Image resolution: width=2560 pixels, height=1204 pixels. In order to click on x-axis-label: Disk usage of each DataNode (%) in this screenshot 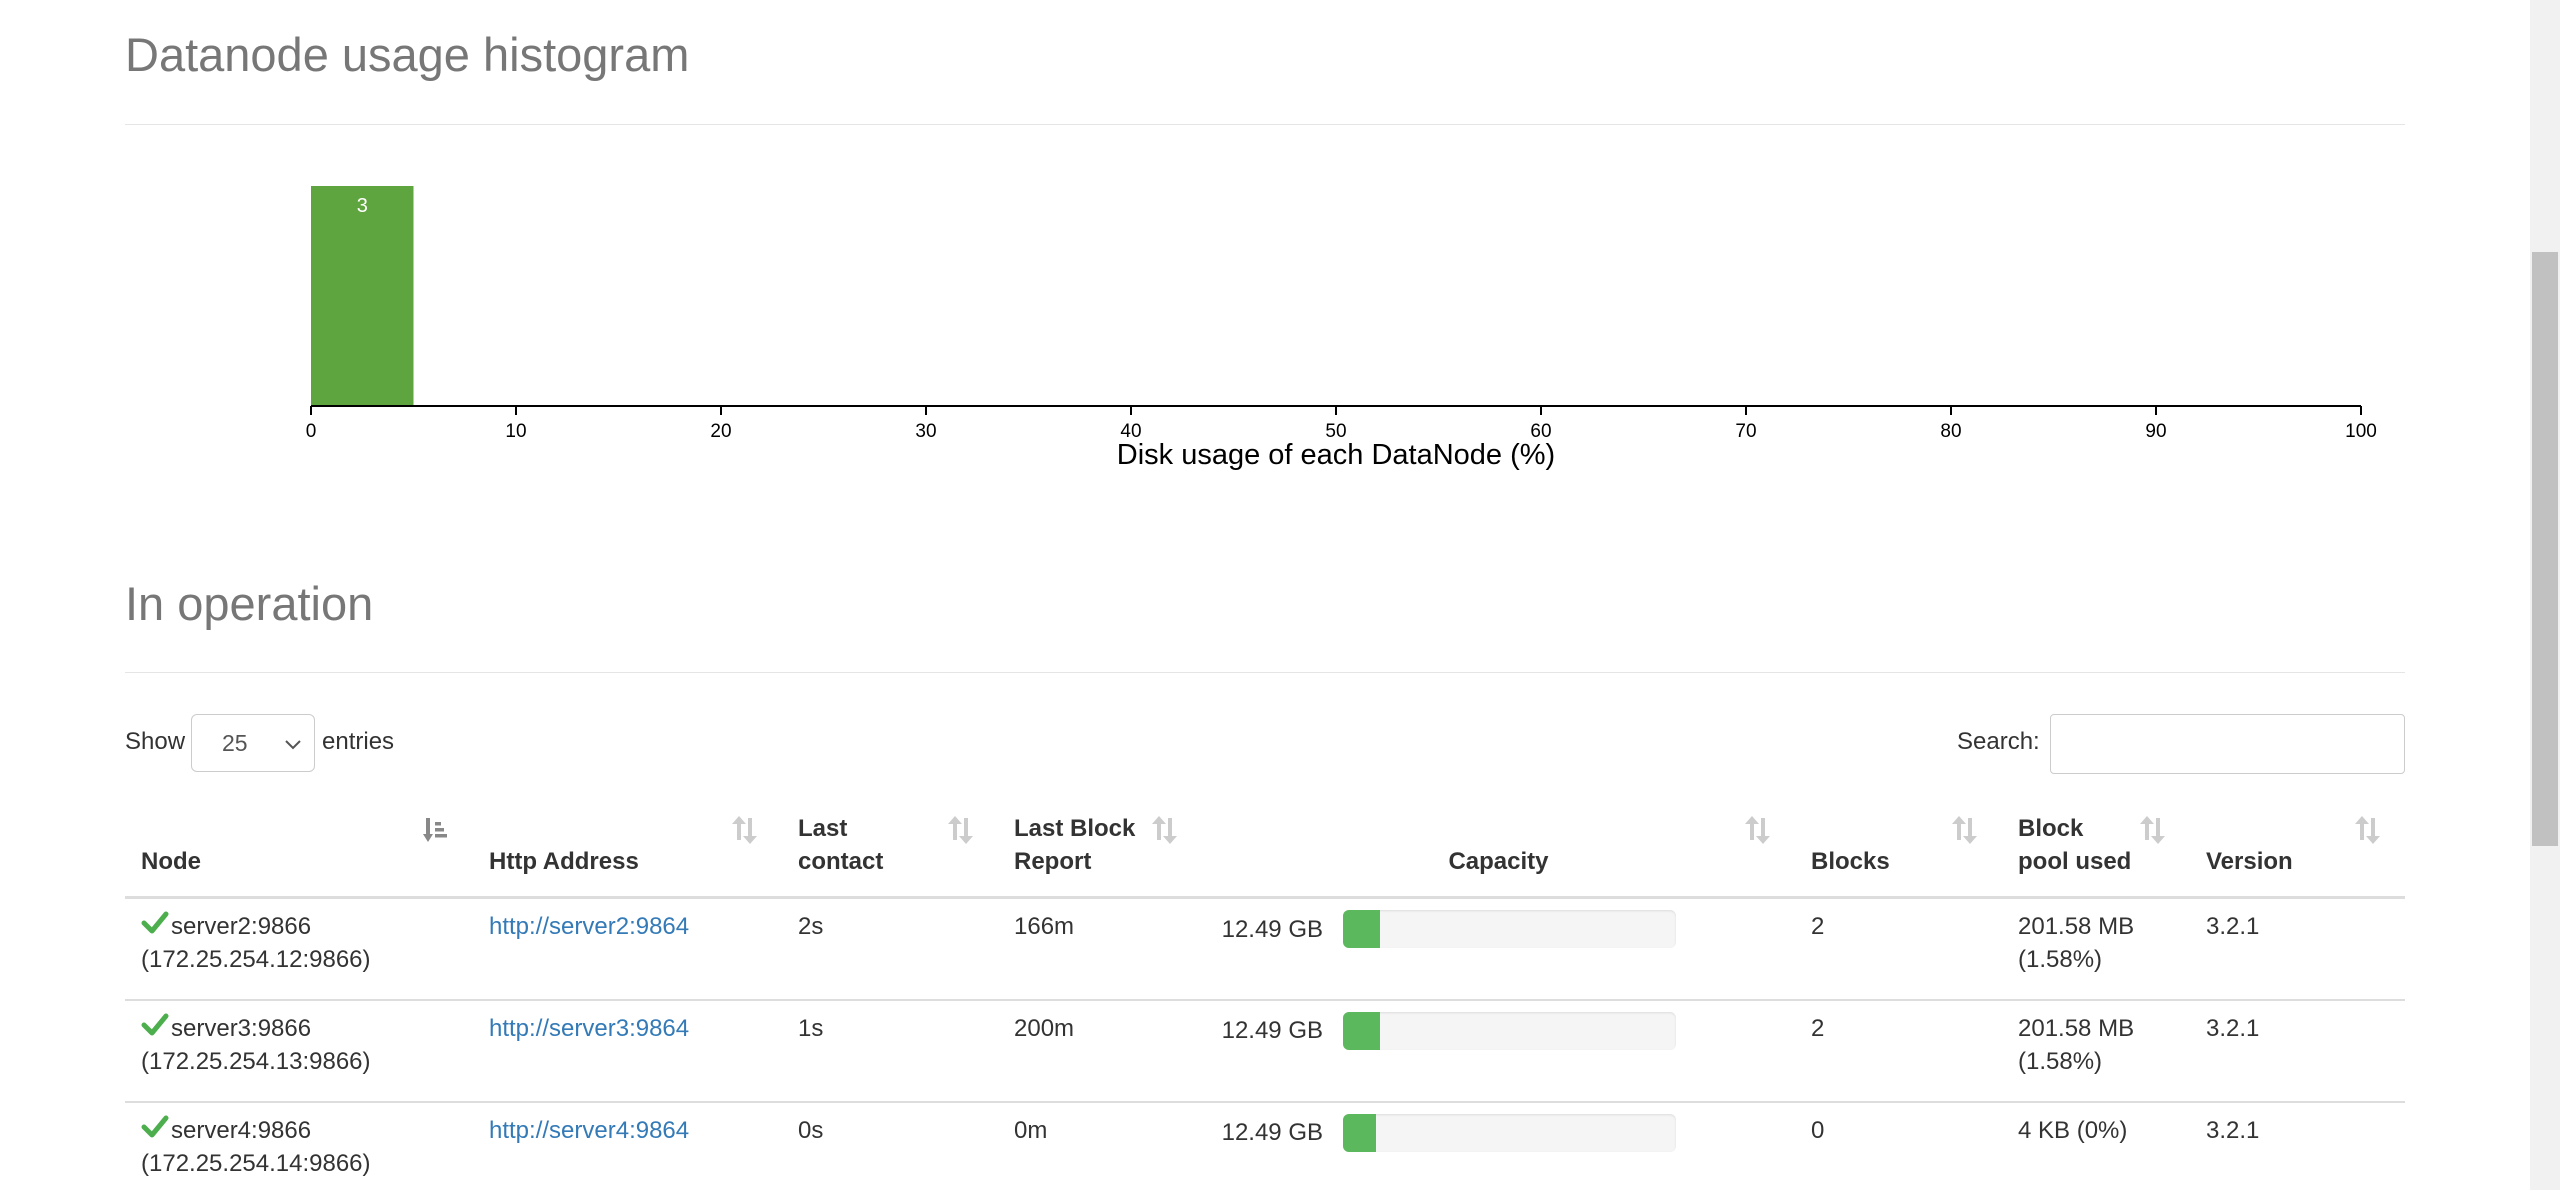, I will do `click(1336, 454)`.